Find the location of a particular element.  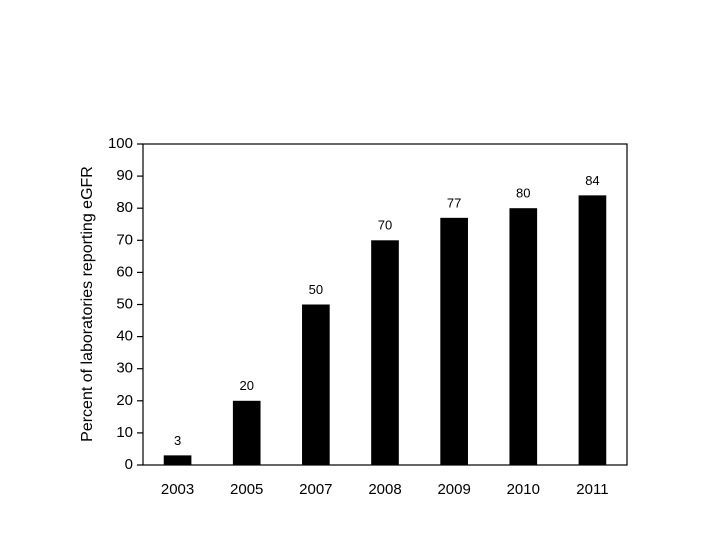

y-tick-label: 80 is located at coordinates (124, 207).